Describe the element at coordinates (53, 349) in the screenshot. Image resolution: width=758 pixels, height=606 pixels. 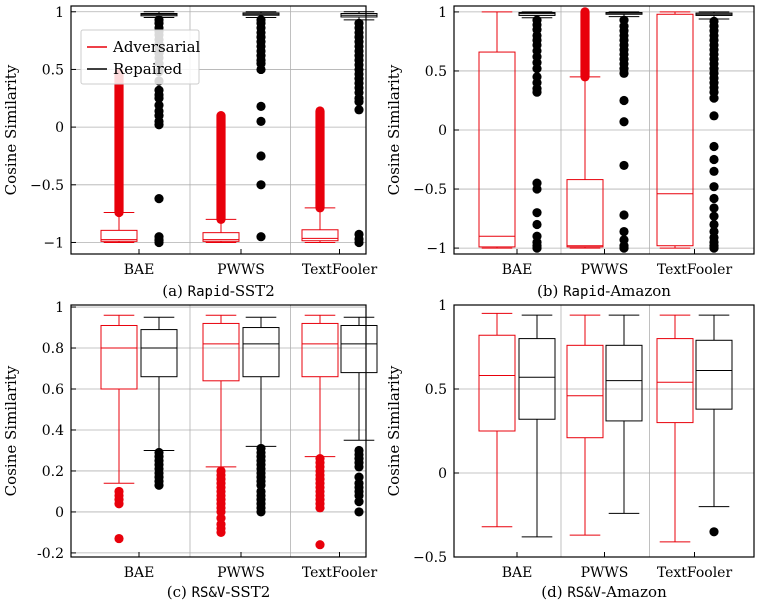
I see `y-tick-label: 0.8` at that location.